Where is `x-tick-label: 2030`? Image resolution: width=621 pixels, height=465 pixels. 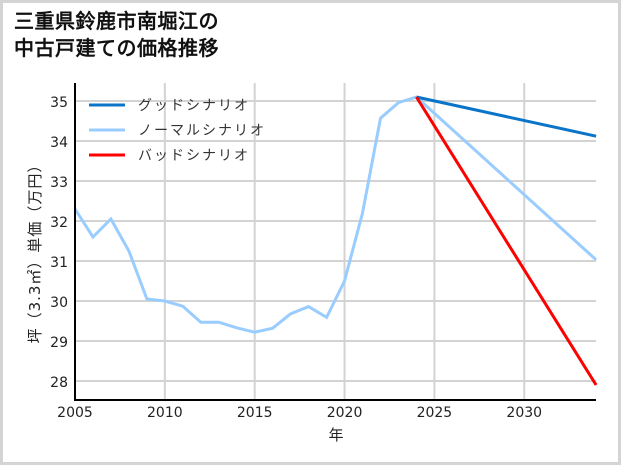
x-tick-label: 2030 is located at coordinates (524, 413).